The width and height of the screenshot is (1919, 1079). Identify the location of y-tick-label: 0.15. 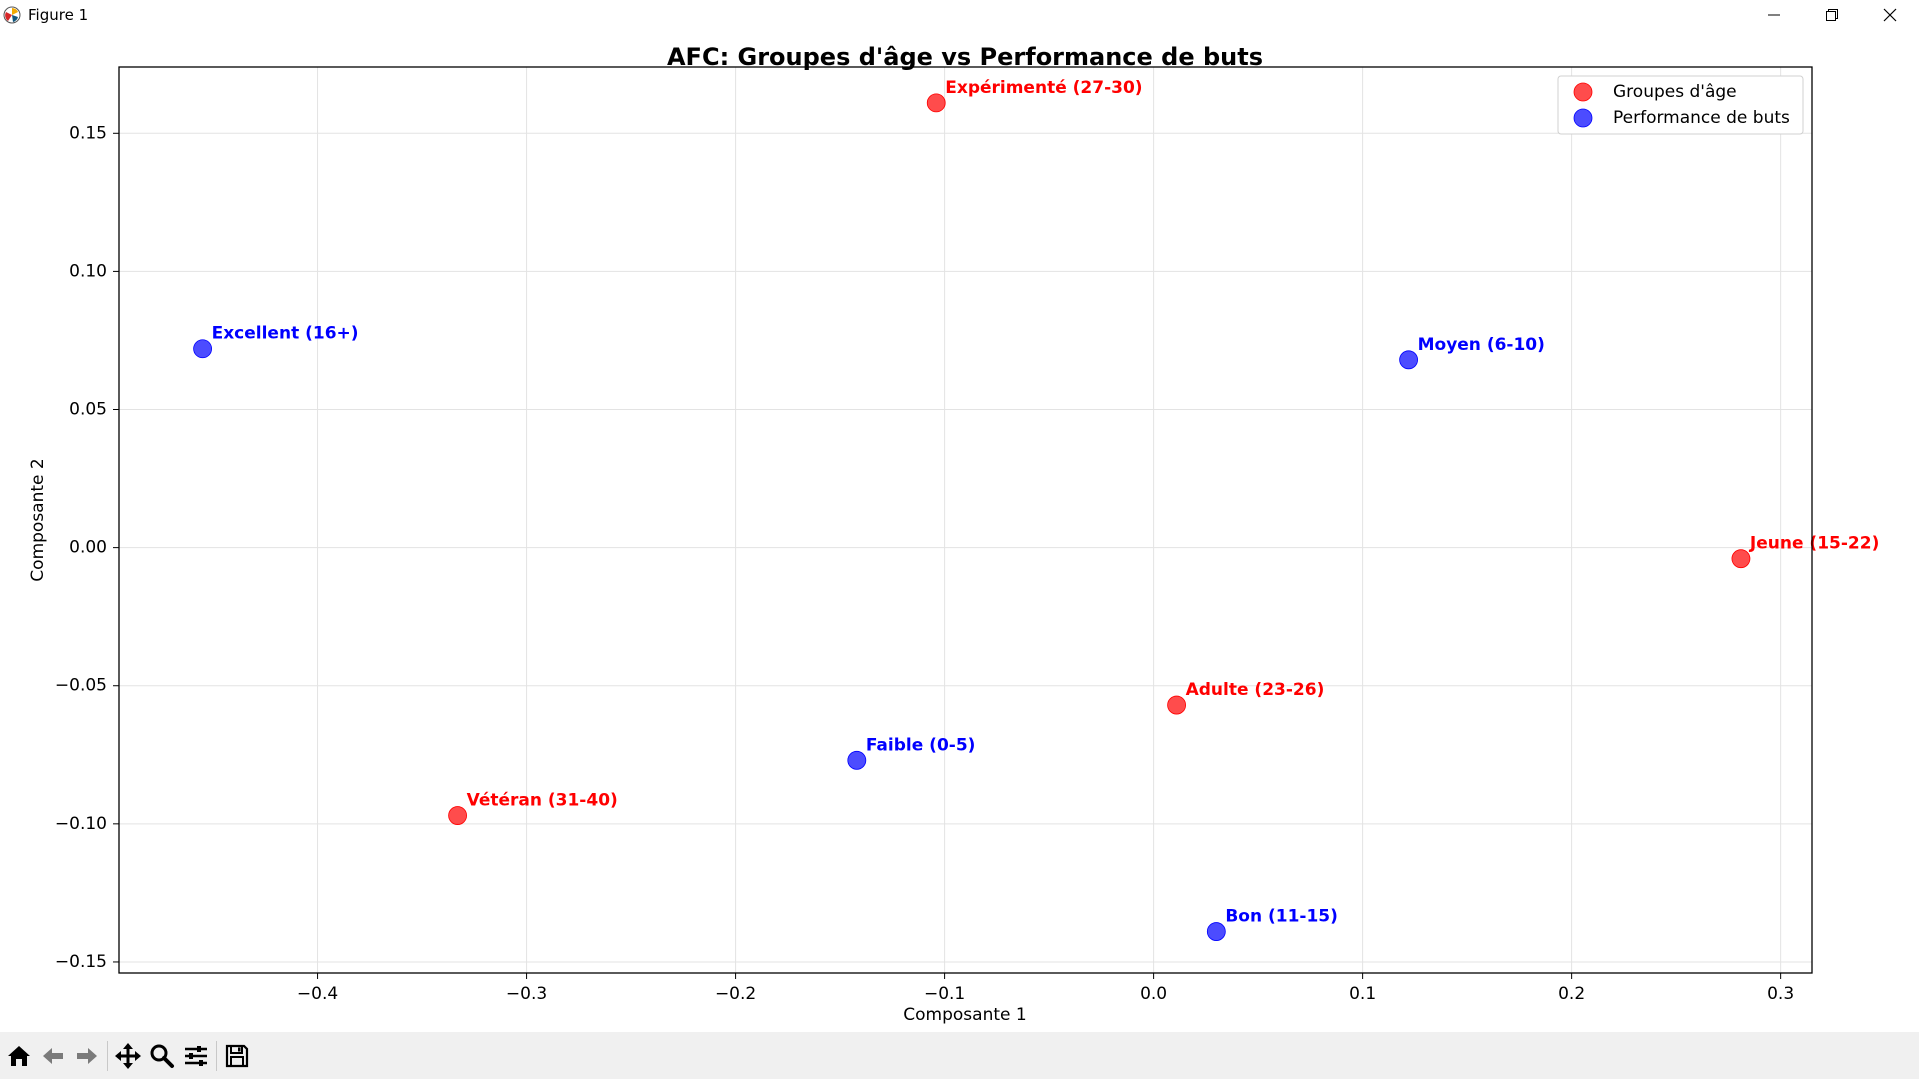
(88, 133).